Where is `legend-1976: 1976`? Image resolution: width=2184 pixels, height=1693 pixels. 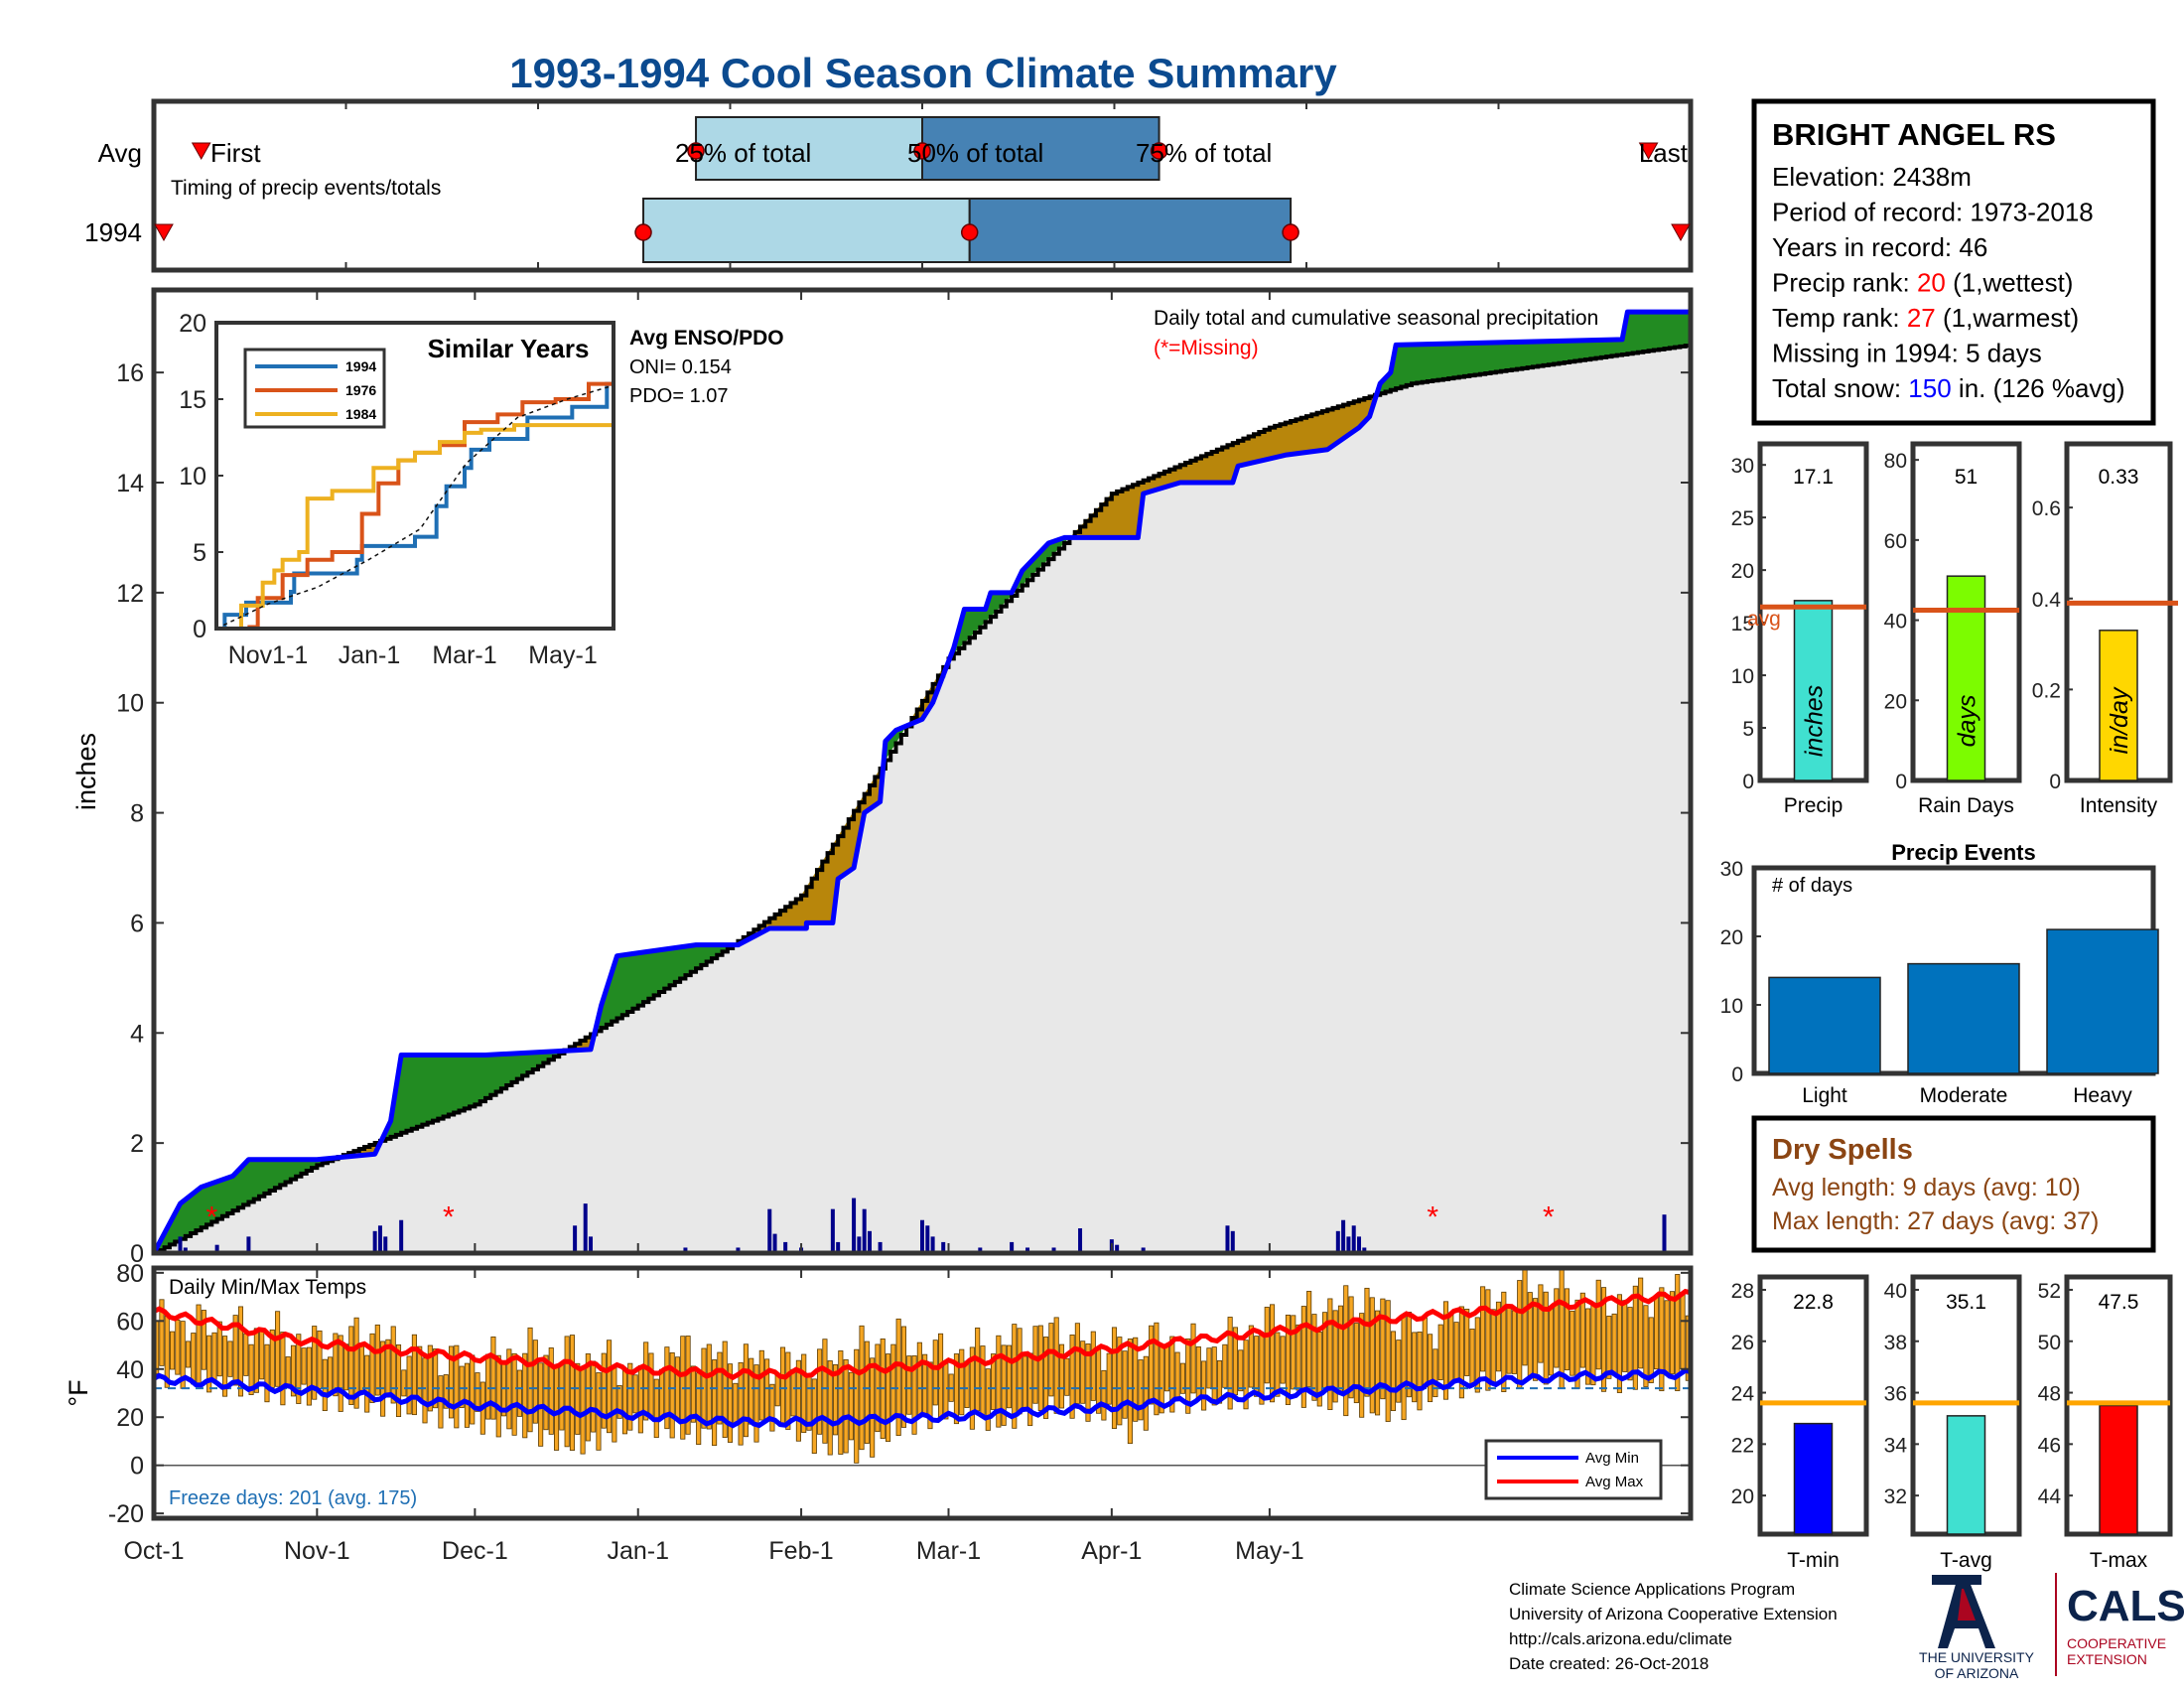
legend-1976: 1976 is located at coordinates (360, 390).